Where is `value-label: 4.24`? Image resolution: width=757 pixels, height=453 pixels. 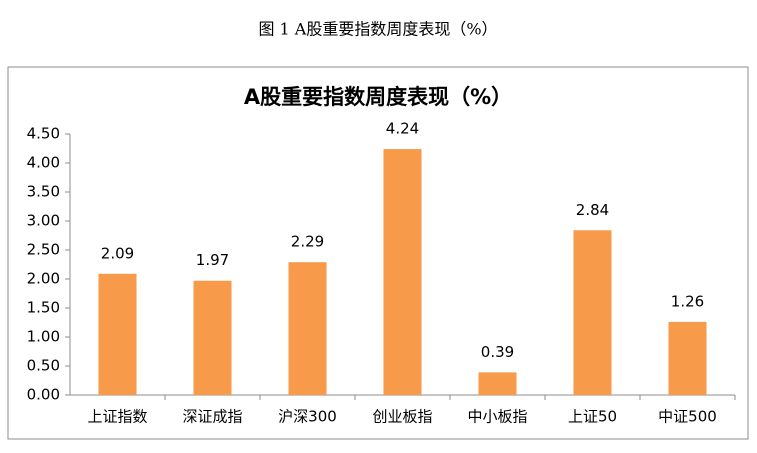 value-label: 4.24 is located at coordinates (402, 129).